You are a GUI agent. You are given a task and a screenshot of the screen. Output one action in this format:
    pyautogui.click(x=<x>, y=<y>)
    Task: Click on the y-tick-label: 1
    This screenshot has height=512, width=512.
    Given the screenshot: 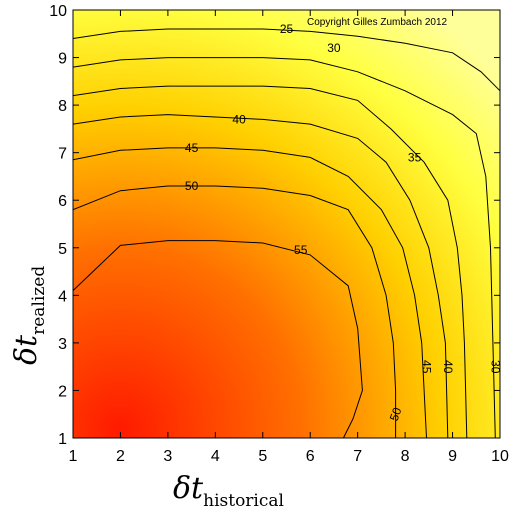 What is the action you would take?
    pyautogui.click(x=62, y=439)
    